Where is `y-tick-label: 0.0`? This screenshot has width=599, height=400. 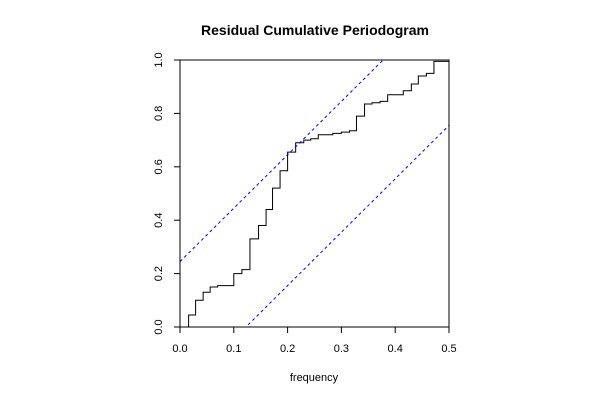
y-tick-label: 0.0 is located at coordinates (159, 326).